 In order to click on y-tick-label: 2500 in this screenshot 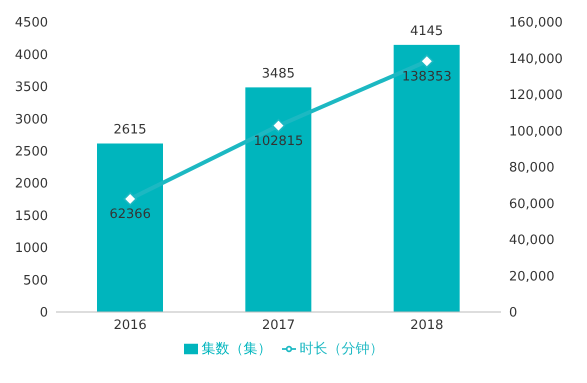, I will do `click(31, 152)`.